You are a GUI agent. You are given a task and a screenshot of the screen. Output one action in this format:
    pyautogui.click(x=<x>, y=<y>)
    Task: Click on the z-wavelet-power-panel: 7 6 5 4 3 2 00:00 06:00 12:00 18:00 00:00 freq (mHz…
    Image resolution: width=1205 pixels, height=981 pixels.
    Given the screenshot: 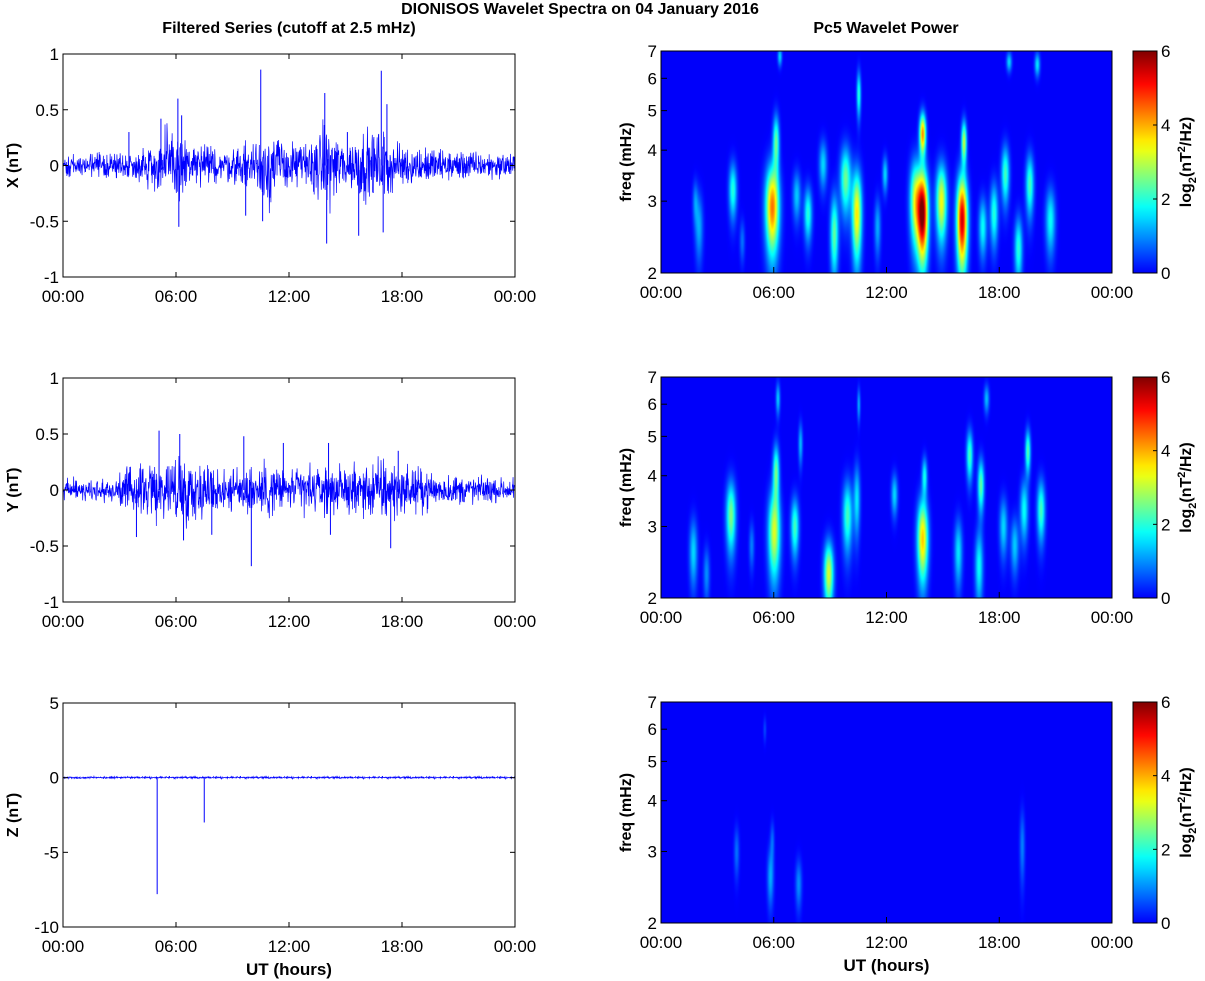 What is the action you would take?
    pyautogui.click(x=908, y=834)
    